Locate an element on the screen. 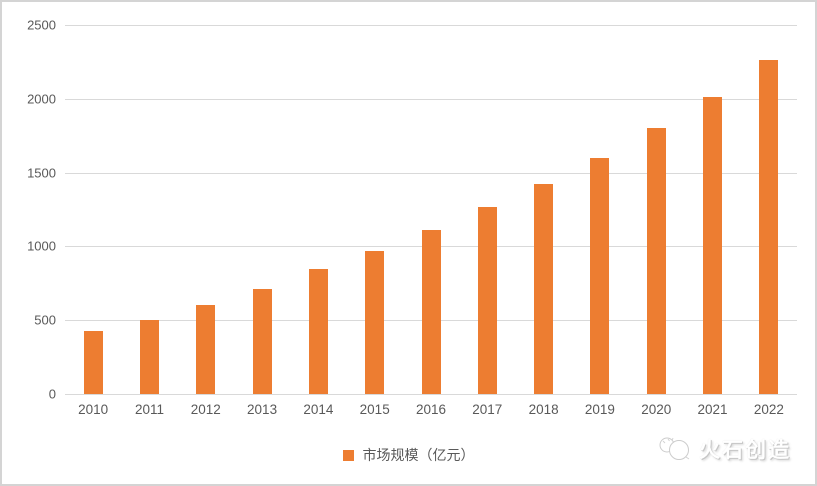 The image size is (817, 486). x-tick-label-2022: 2022 is located at coordinates (768, 409).